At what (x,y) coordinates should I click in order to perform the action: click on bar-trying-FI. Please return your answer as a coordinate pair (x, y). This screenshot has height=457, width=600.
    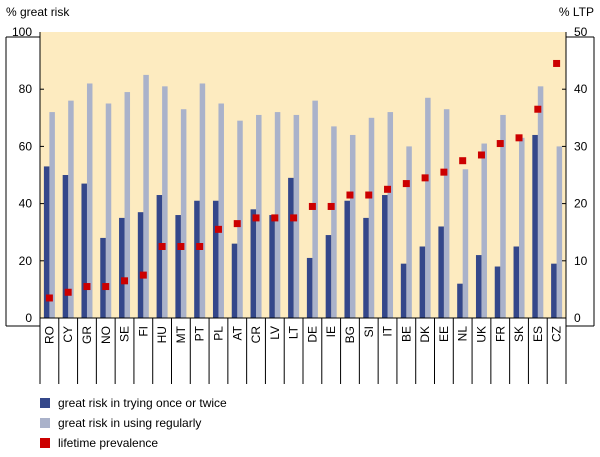
    Looking at the image, I should click on (140, 265).